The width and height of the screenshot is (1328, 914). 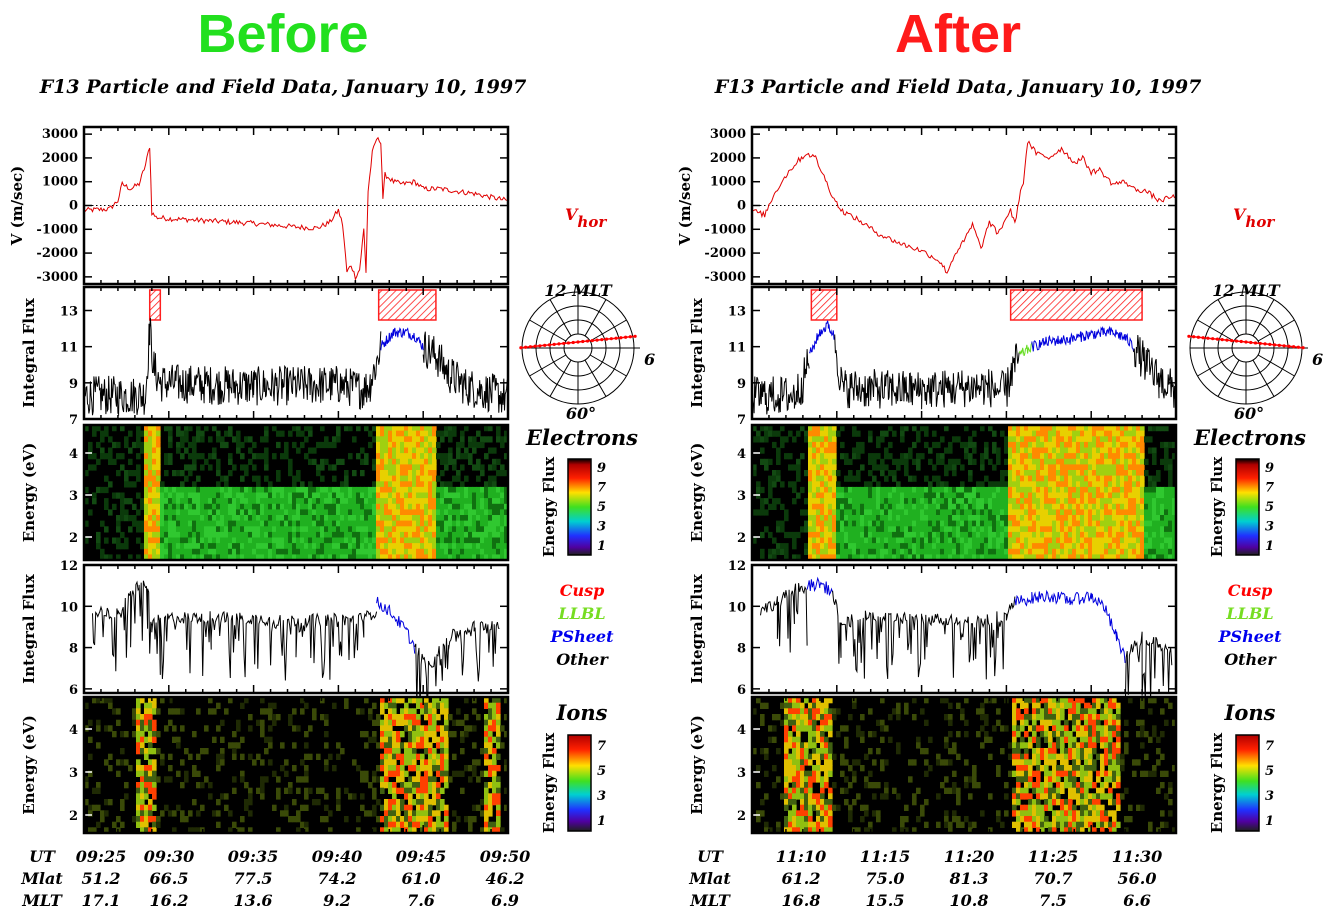 I want to click on orbit-spoke, so click(x=1263, y=378).